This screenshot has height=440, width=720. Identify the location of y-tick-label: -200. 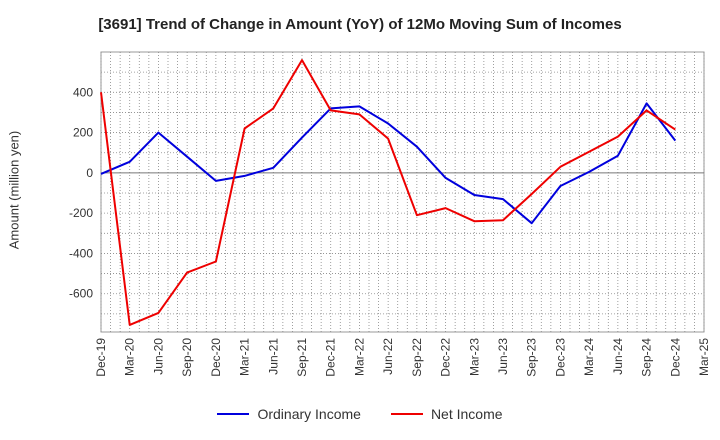
(81, 213).